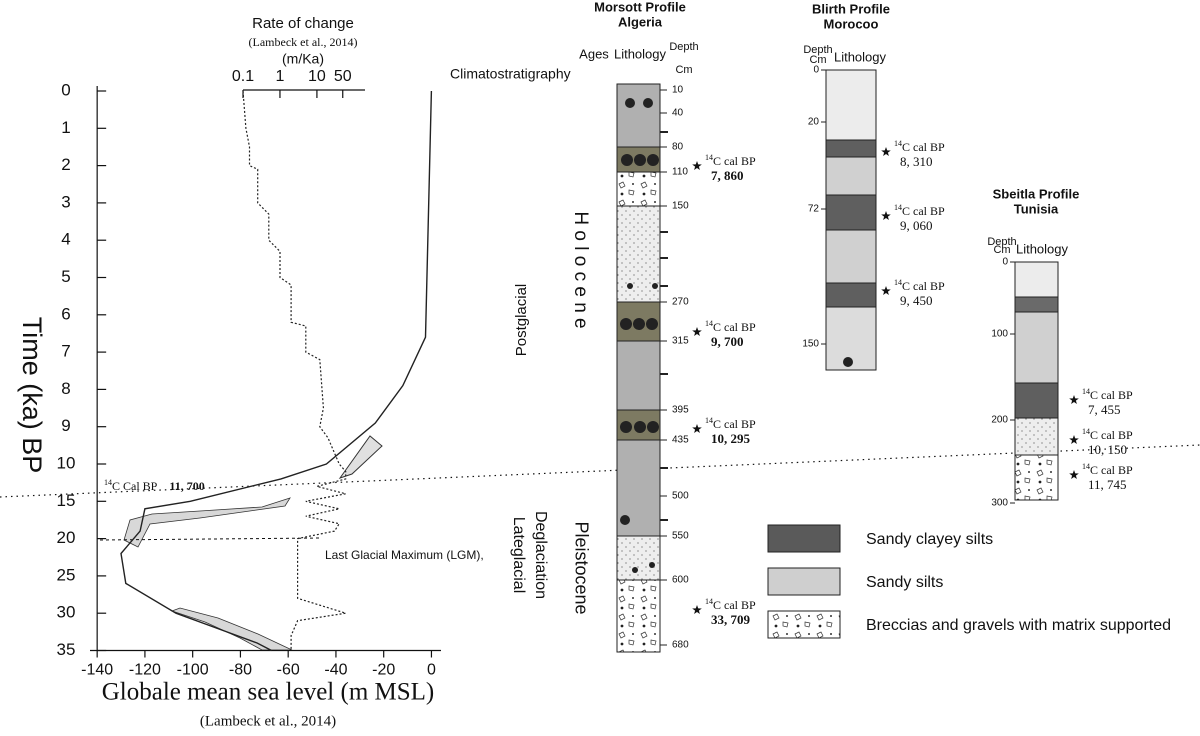 The width and height of the screenshot is (1200, 736). What do you see at coordinates (66, 649) in the screenshot?
I see `y-tick-label: 35` at bounding box center [66, 649].